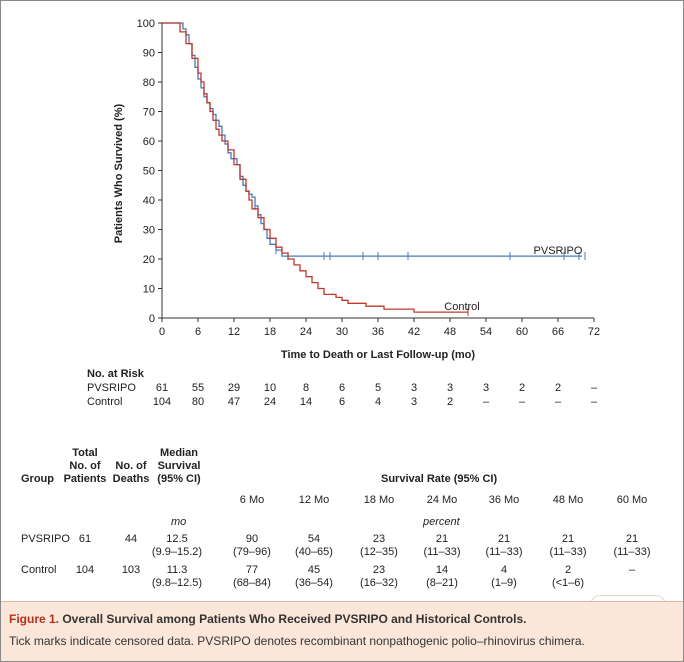 This screenshot has height=662, width=684. What do you see at coordinates (252, 500) in the screenshot?
I see `month-header: 6 Mo` at bounding box center [252, 500].